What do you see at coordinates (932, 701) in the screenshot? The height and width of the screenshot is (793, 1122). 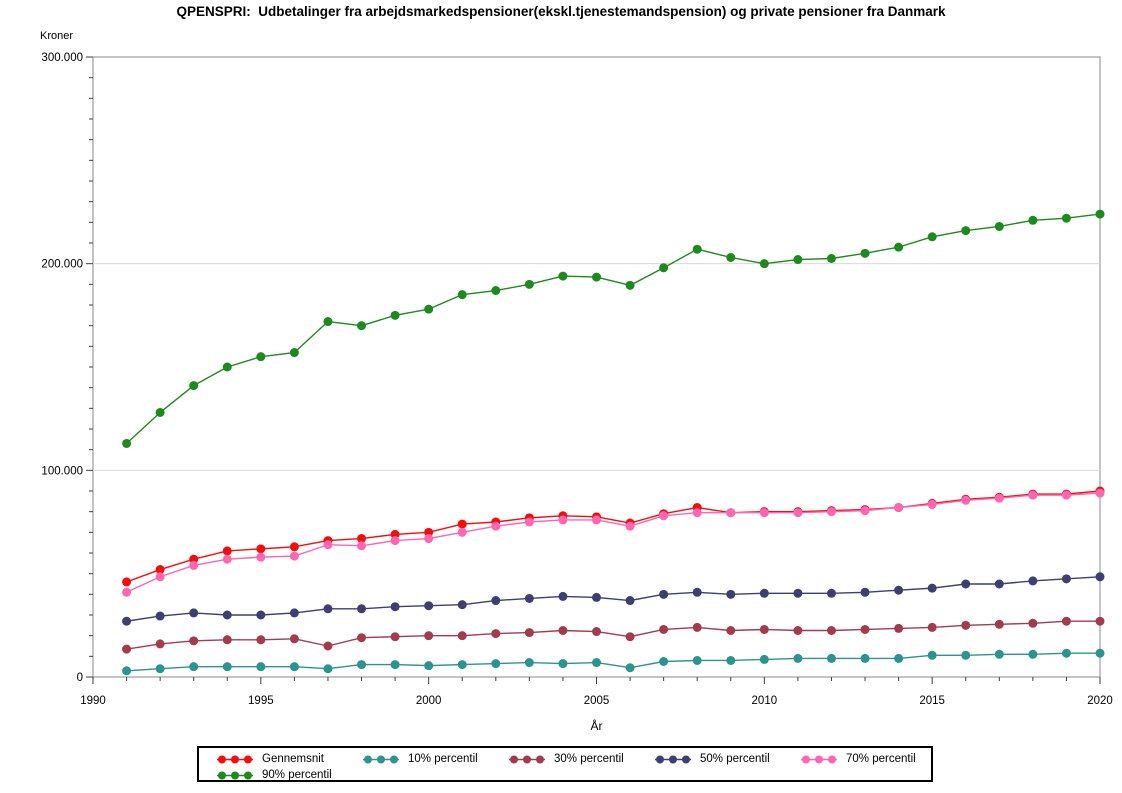 I see `x-tick-label: 2015` at bounding box center [932, 701].